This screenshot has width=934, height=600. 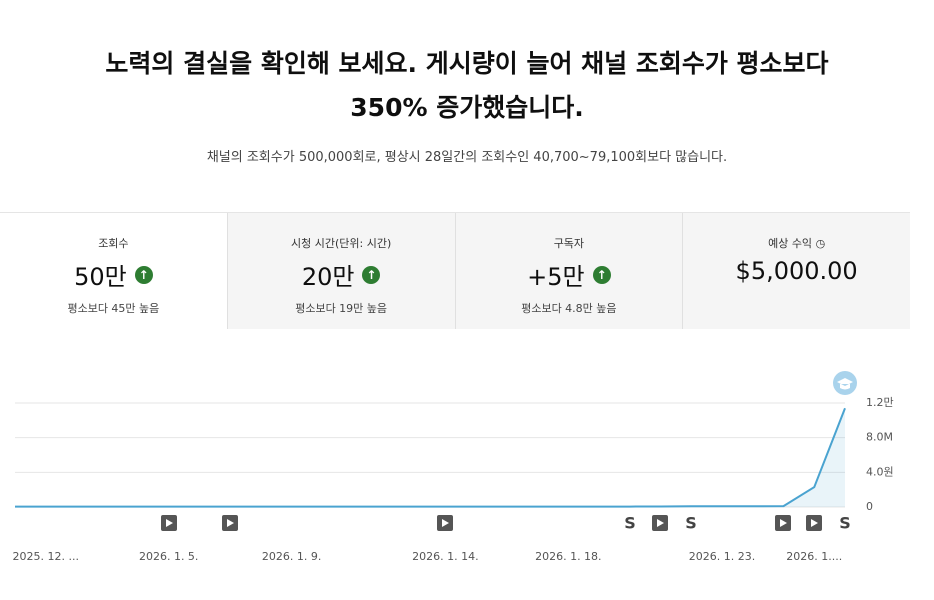 I want to click on metric-value: +5만, so click(x=556, y=277).